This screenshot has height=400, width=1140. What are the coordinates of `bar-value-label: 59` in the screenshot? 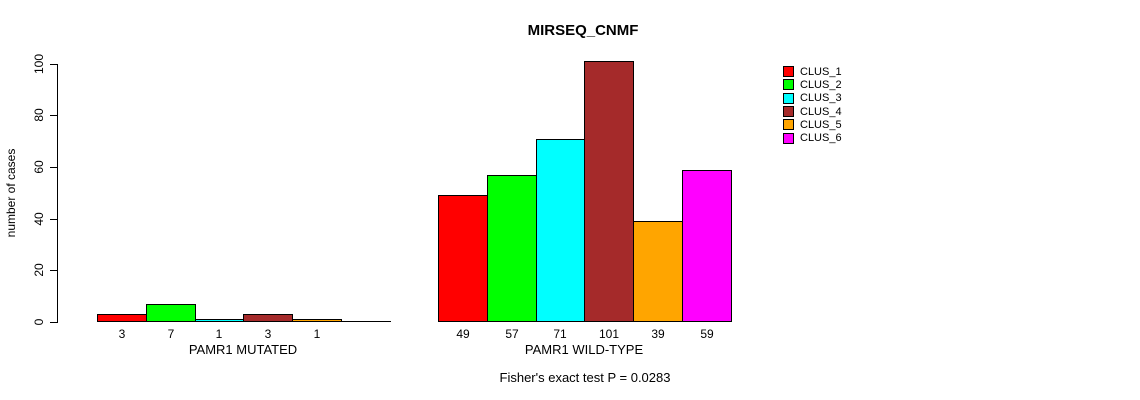 It's located at (707, 334).